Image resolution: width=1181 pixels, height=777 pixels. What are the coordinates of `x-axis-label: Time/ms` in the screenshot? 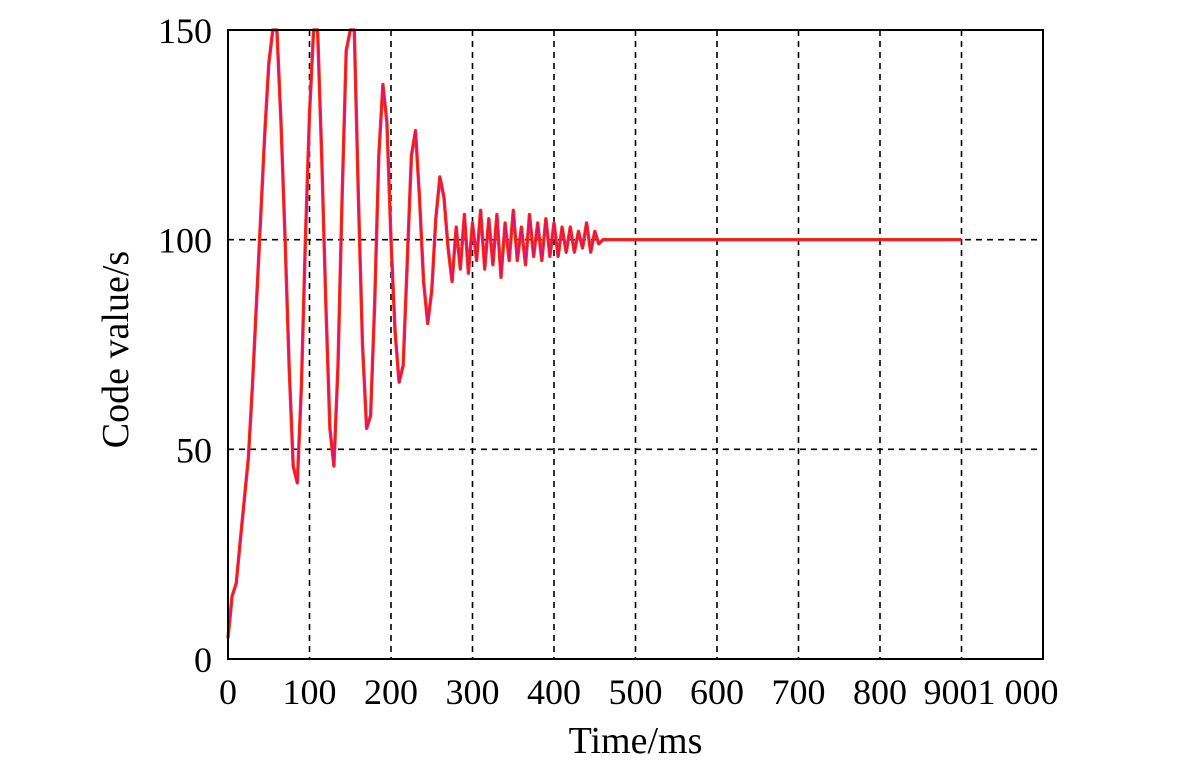 It's located at (636, 741).